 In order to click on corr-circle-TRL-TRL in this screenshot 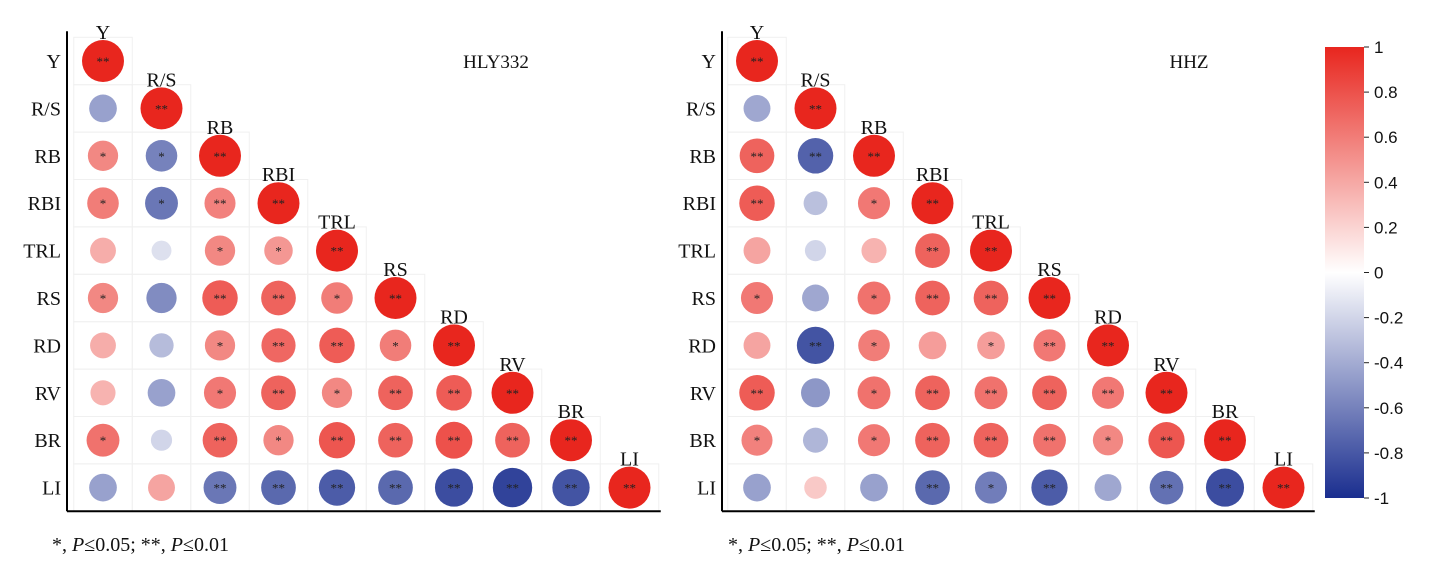, I will do `click(337, 250)`.